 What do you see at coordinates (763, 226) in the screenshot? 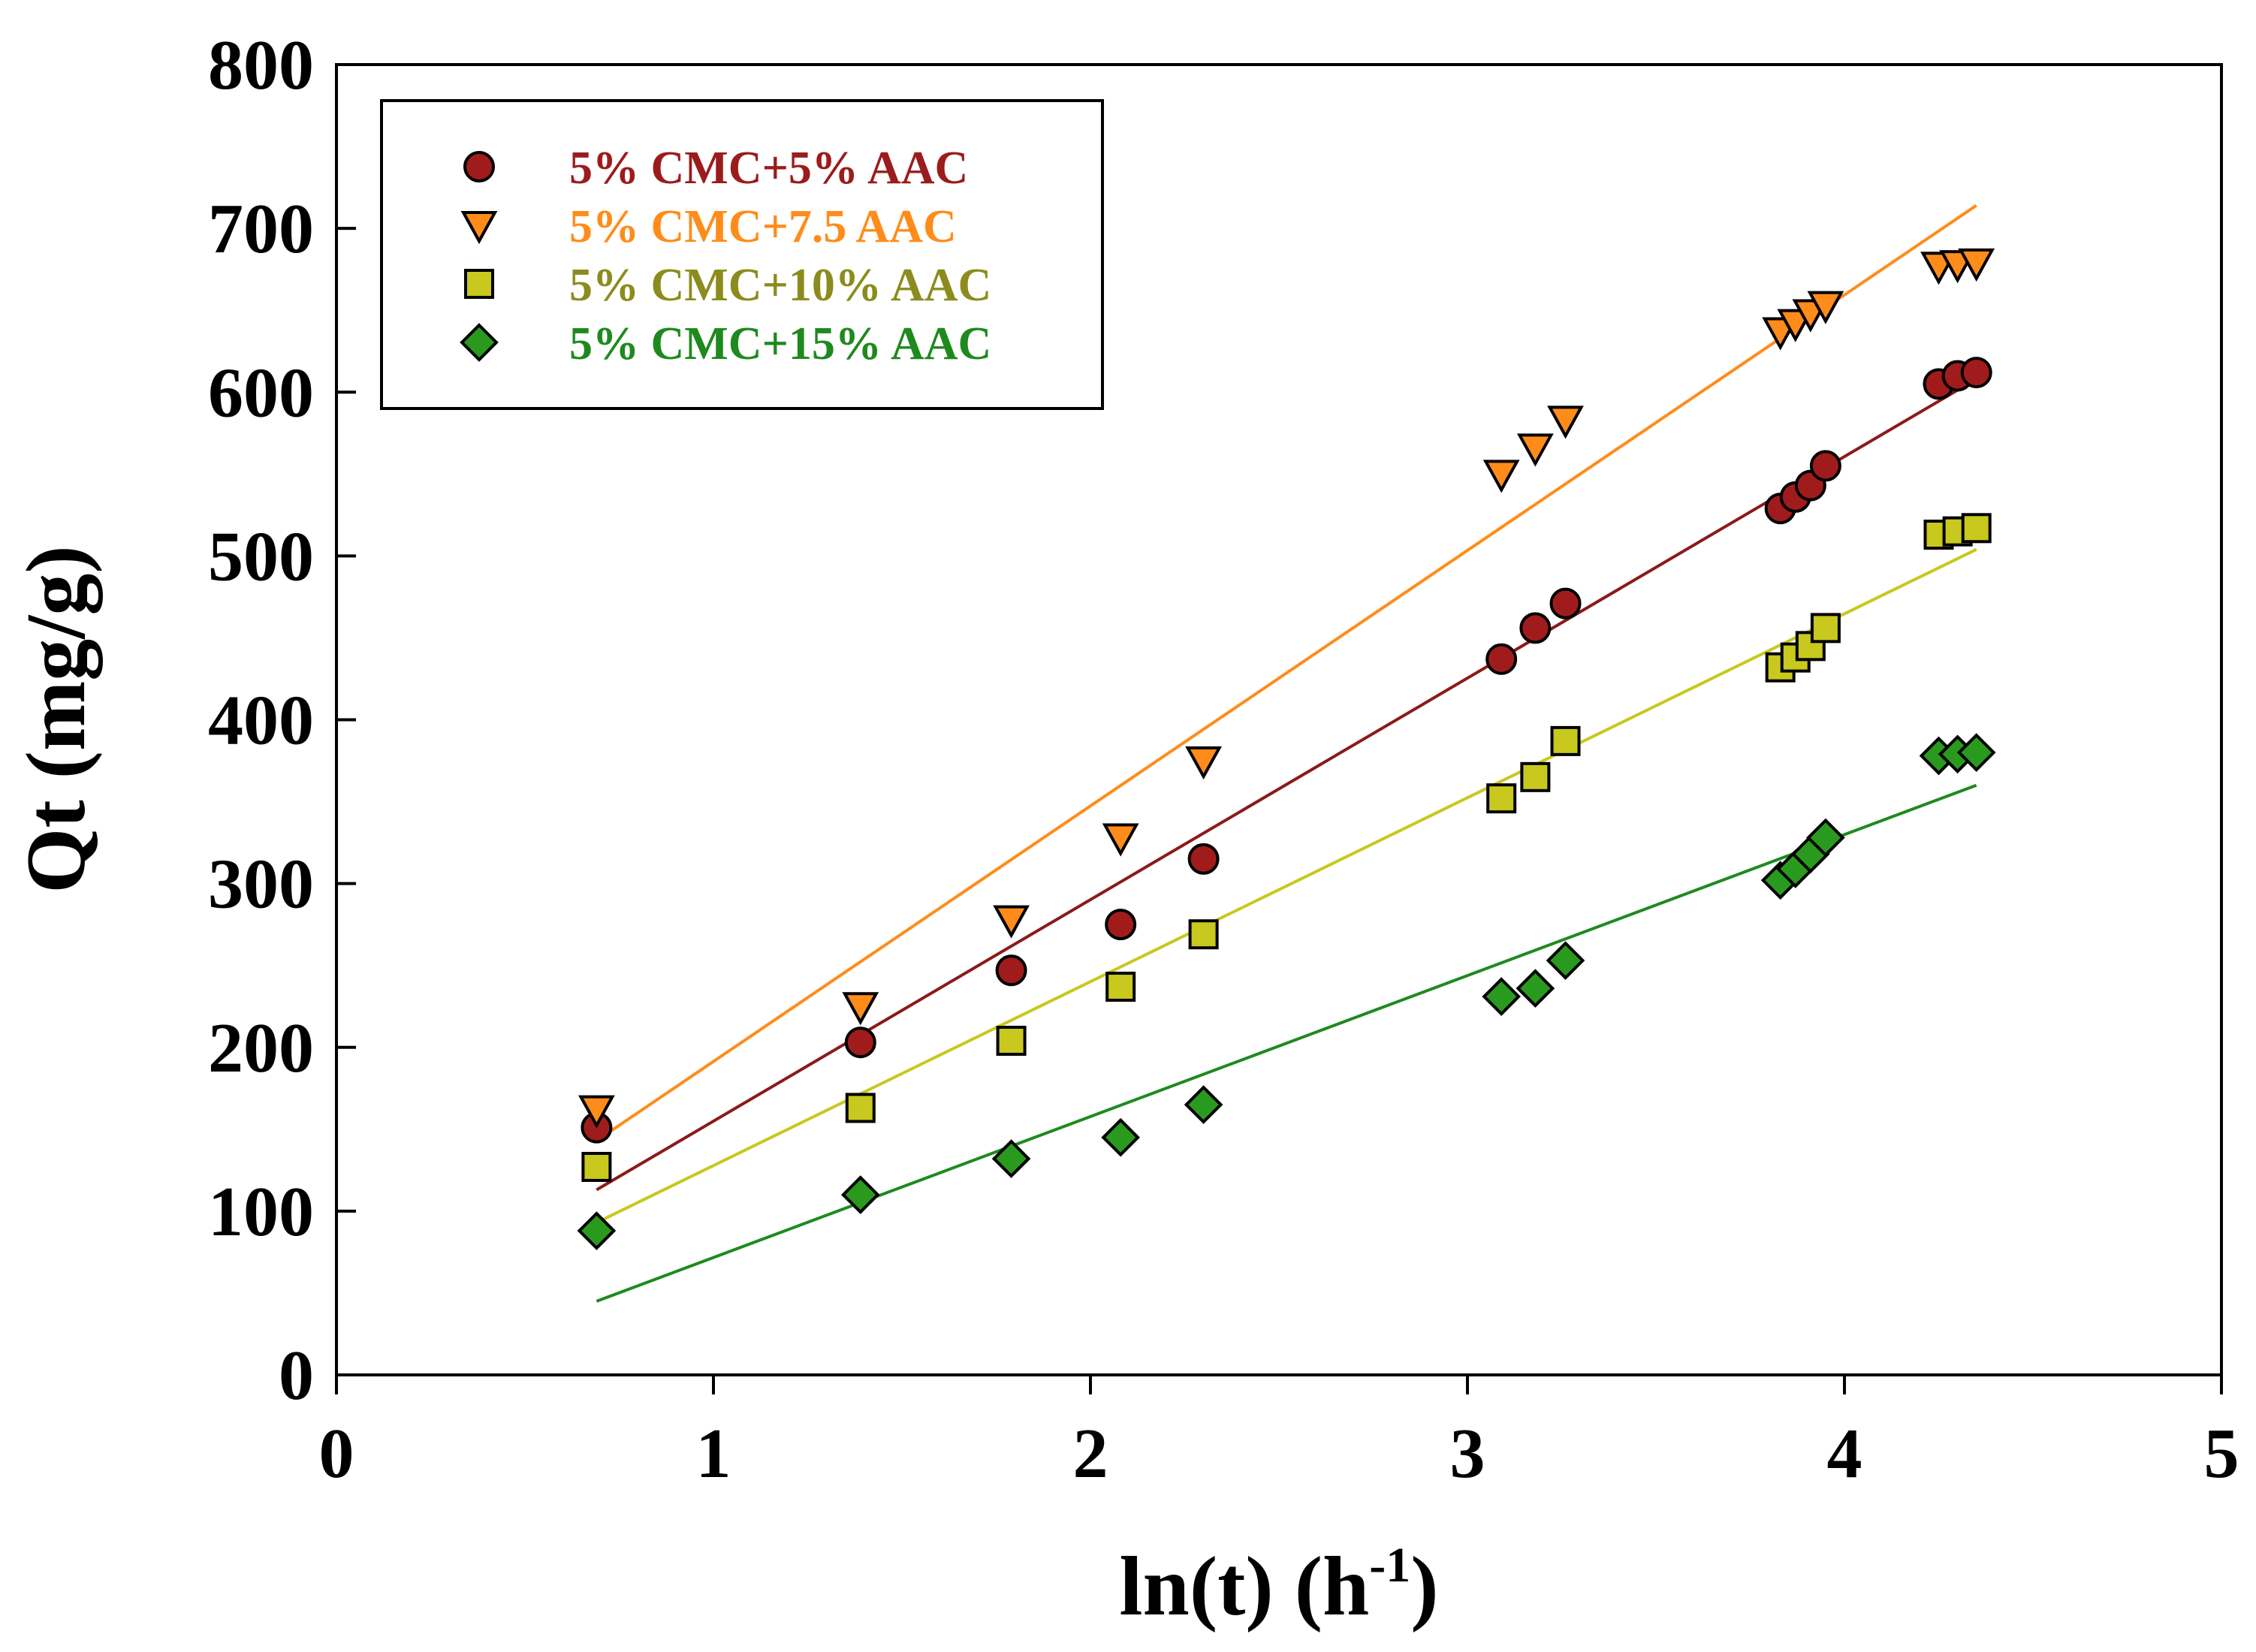
I see `legend-label: 5% CMC+7.5 AAC` at bounding box center [763, 226].